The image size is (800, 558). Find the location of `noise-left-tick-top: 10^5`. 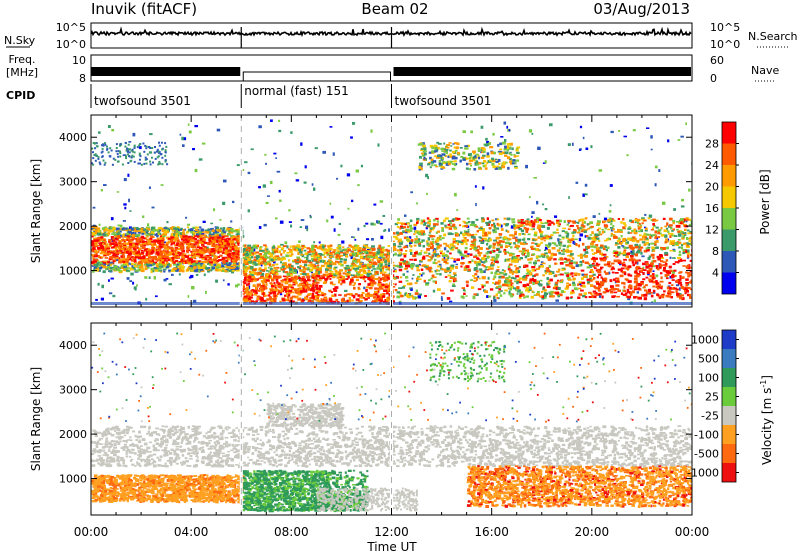

noise-left-tick-top: 10^5 is located at coordinates (71, 27).